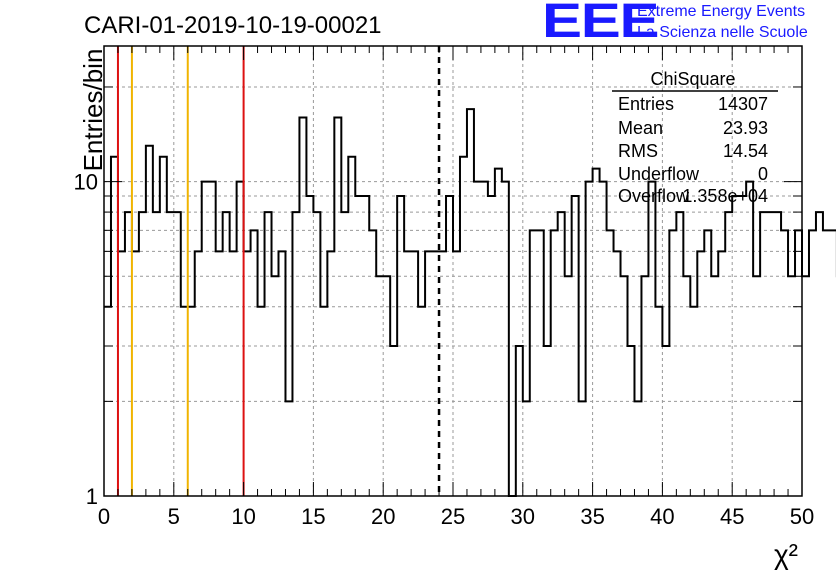  What do you see at coordinates (786, 554) in the screenshot?
I see `x-axis-label: χ²` at bounding box center [786, 554].